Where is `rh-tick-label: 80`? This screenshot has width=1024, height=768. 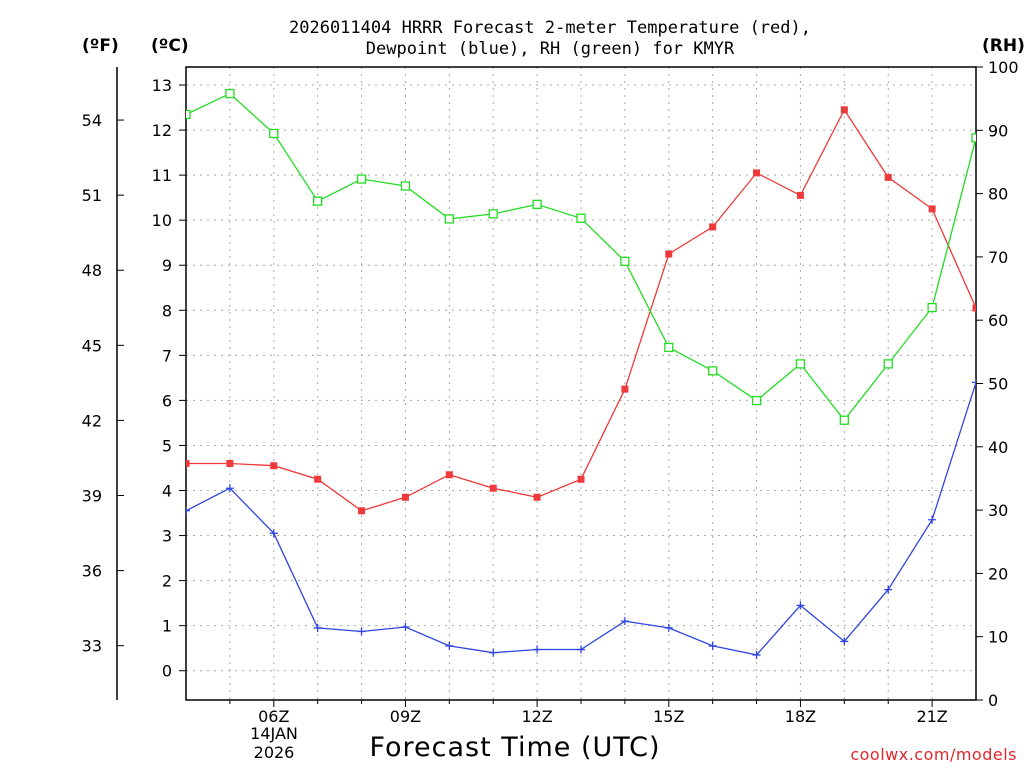
rh-tick-label: 80 is located at coordinates (998, 194).